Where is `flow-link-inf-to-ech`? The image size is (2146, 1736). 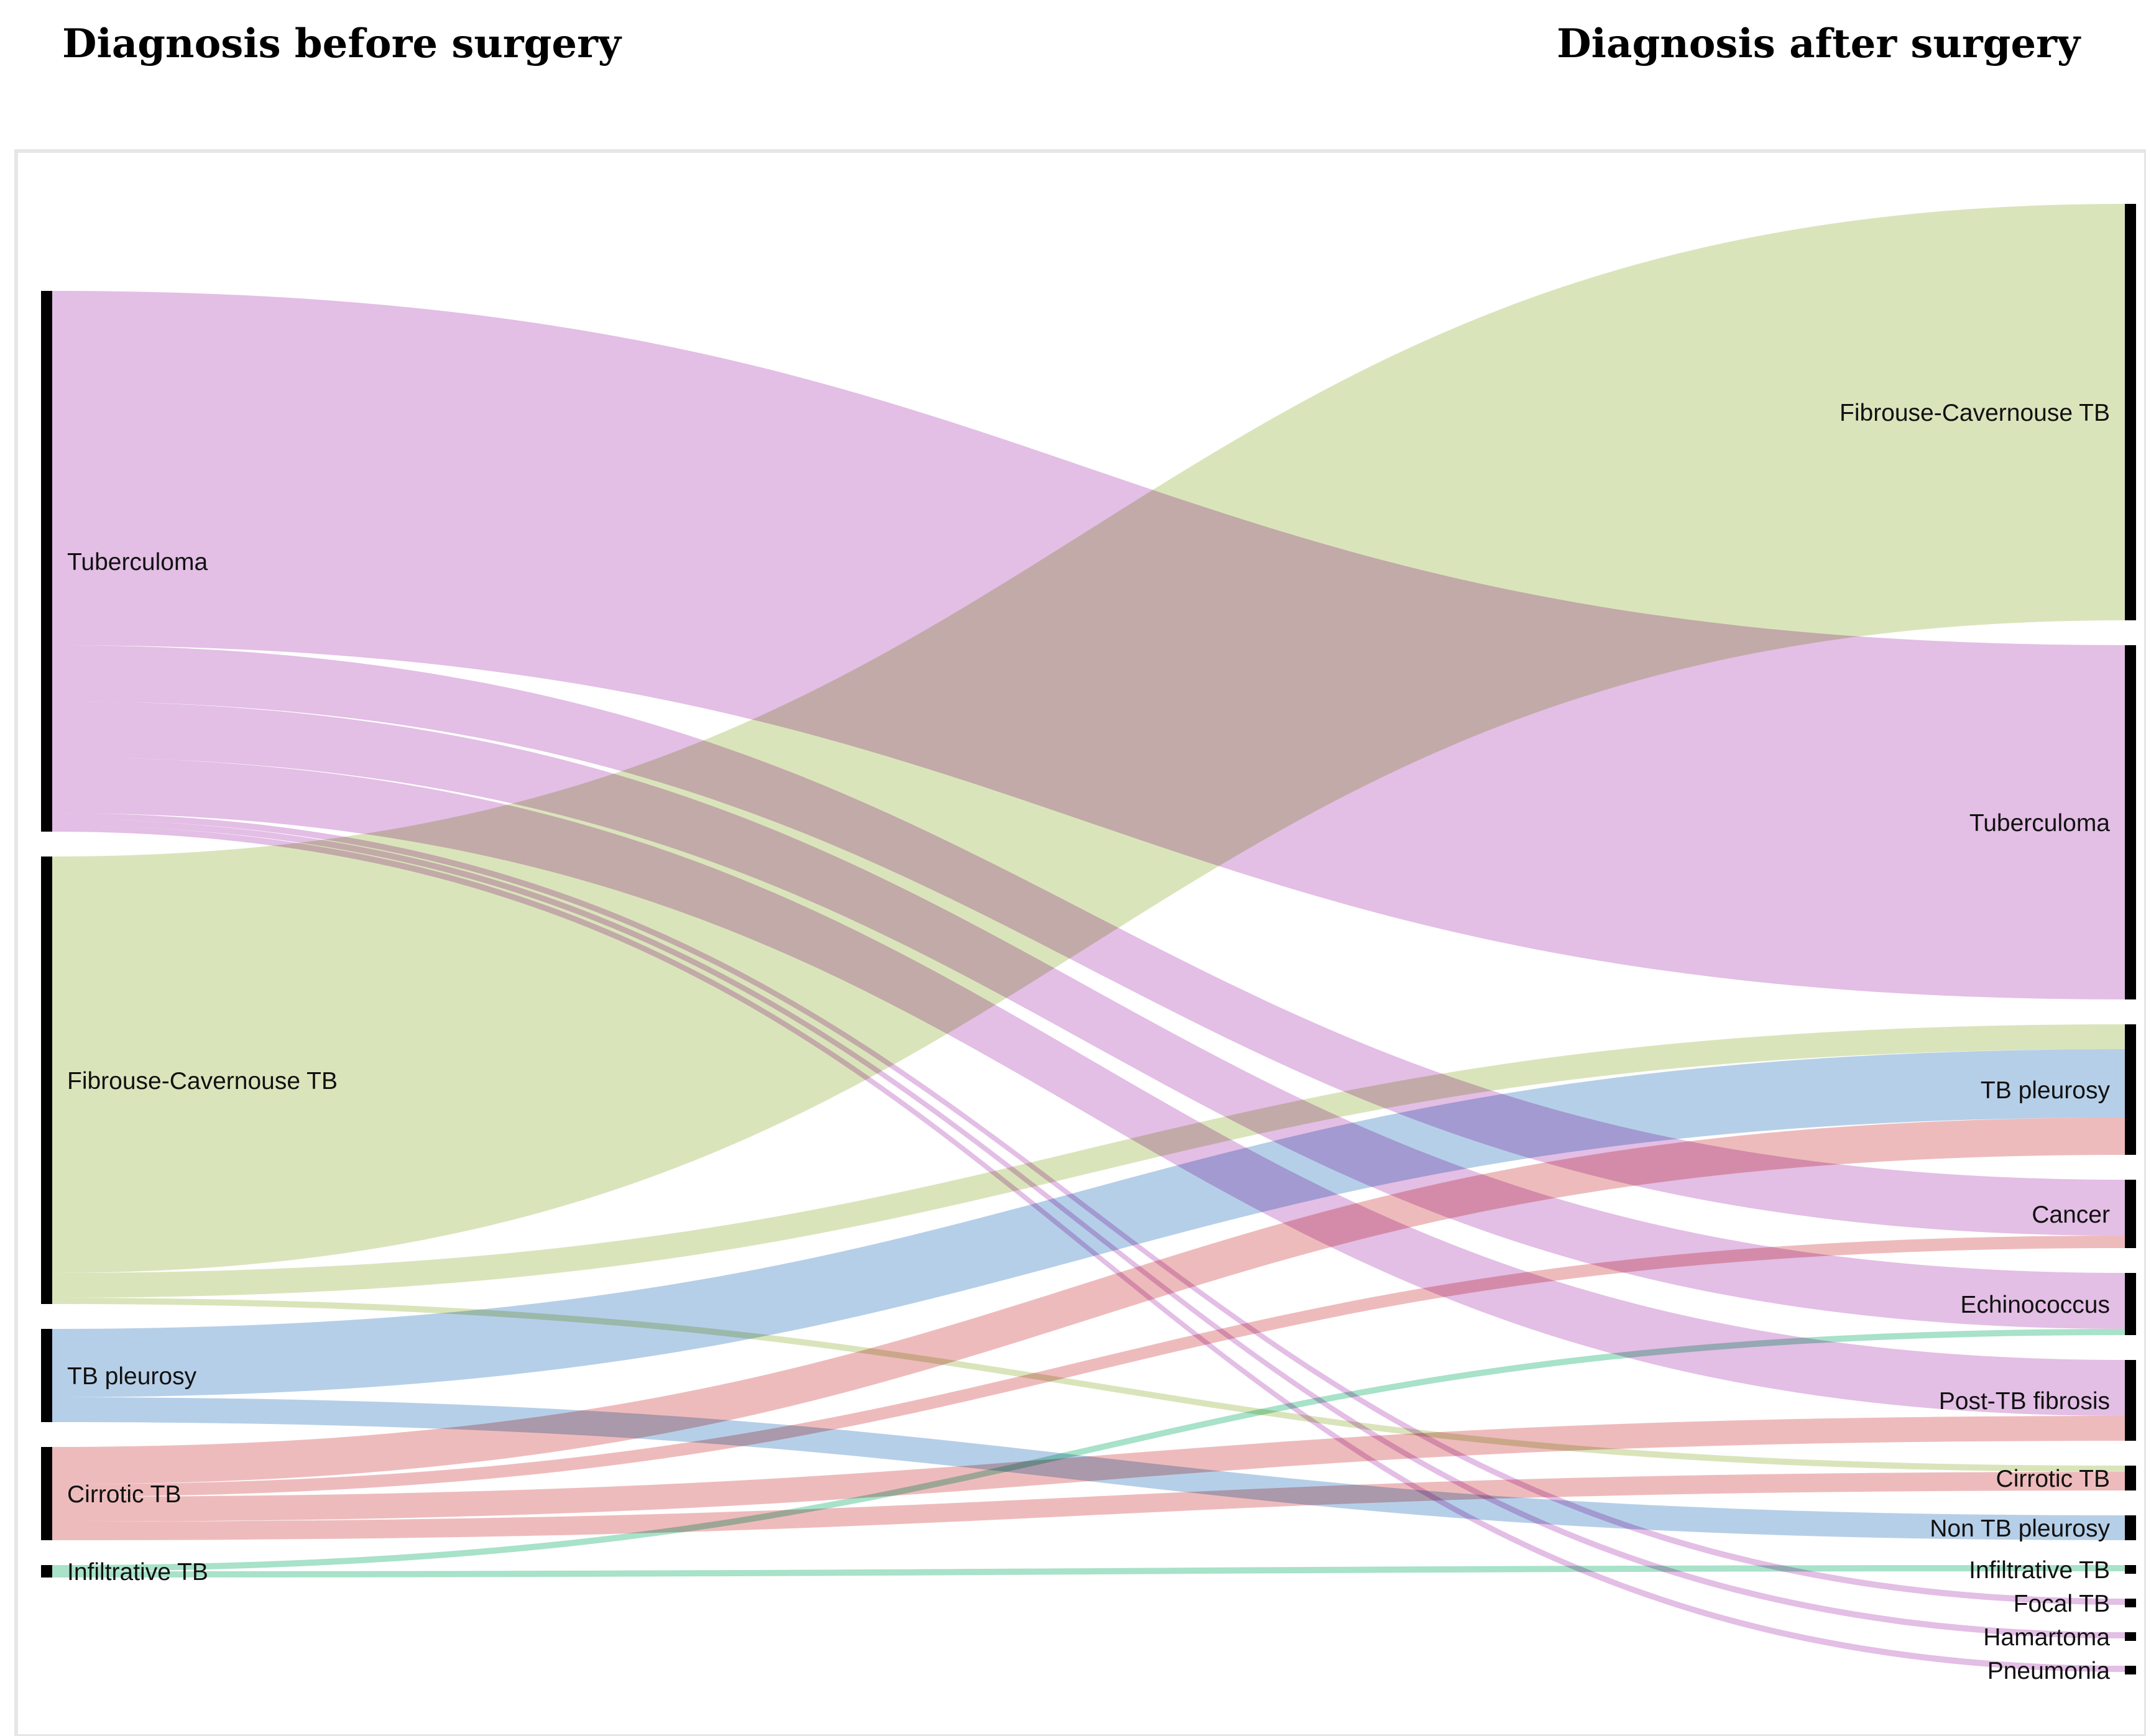 flow-link-inf-to-ech is located at coordinates (1088, 1450).